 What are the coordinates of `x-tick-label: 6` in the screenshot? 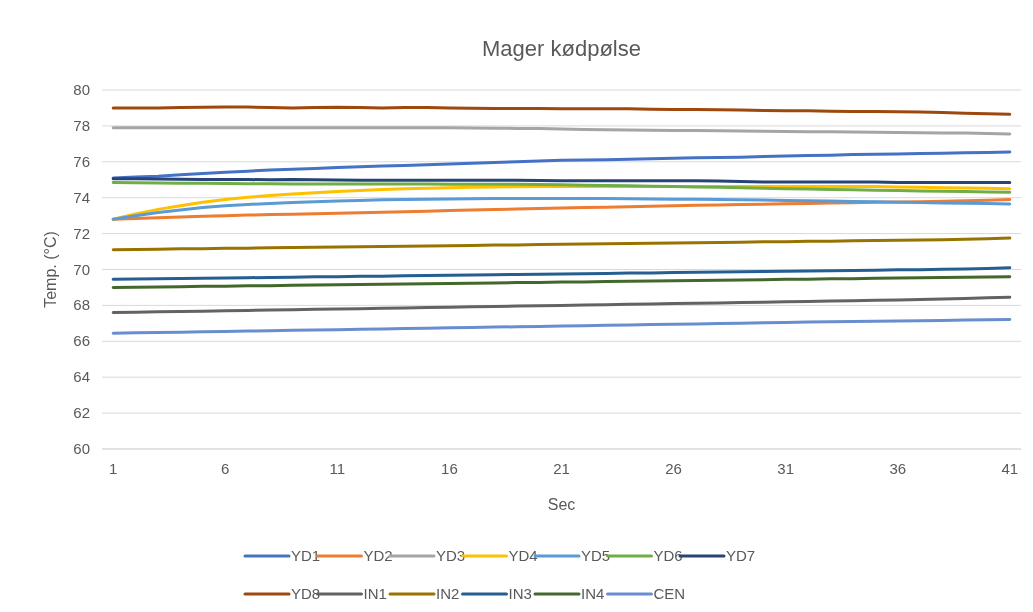 It's located at (225, 468).